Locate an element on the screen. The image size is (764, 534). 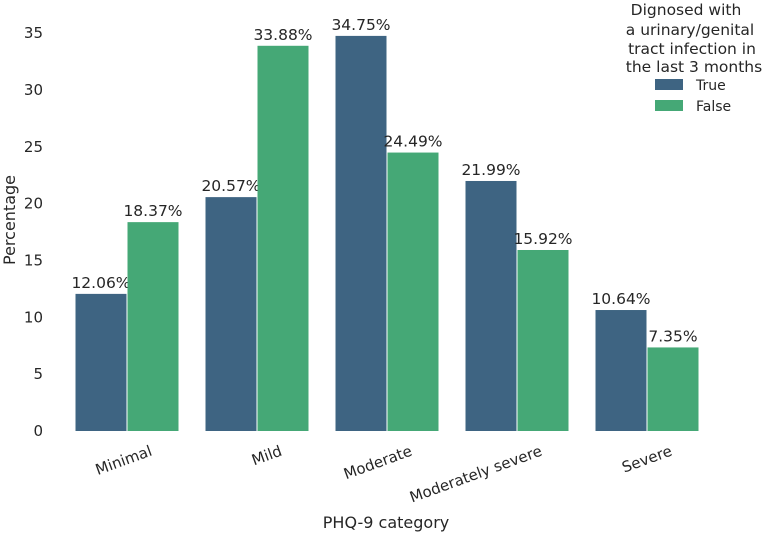
data-label: 10.64% is located at coordinates (620, 299).